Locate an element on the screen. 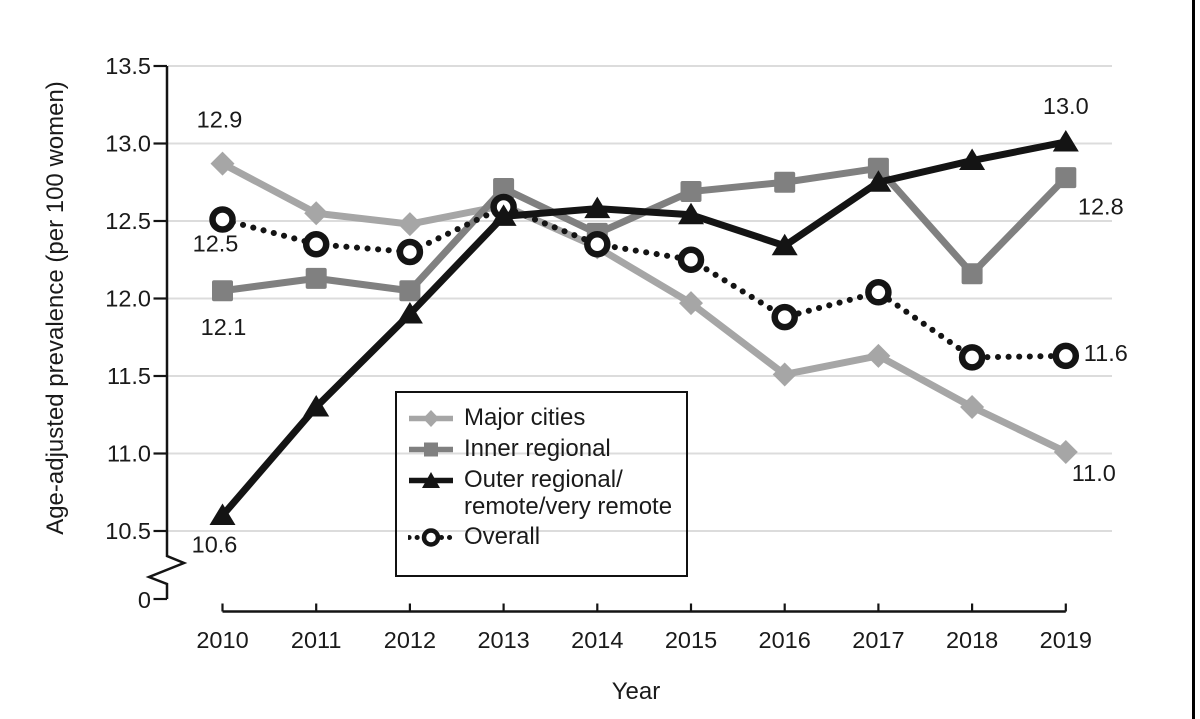  legend-item-inner-regional: Inner regional is located at coordinates (547, 449).